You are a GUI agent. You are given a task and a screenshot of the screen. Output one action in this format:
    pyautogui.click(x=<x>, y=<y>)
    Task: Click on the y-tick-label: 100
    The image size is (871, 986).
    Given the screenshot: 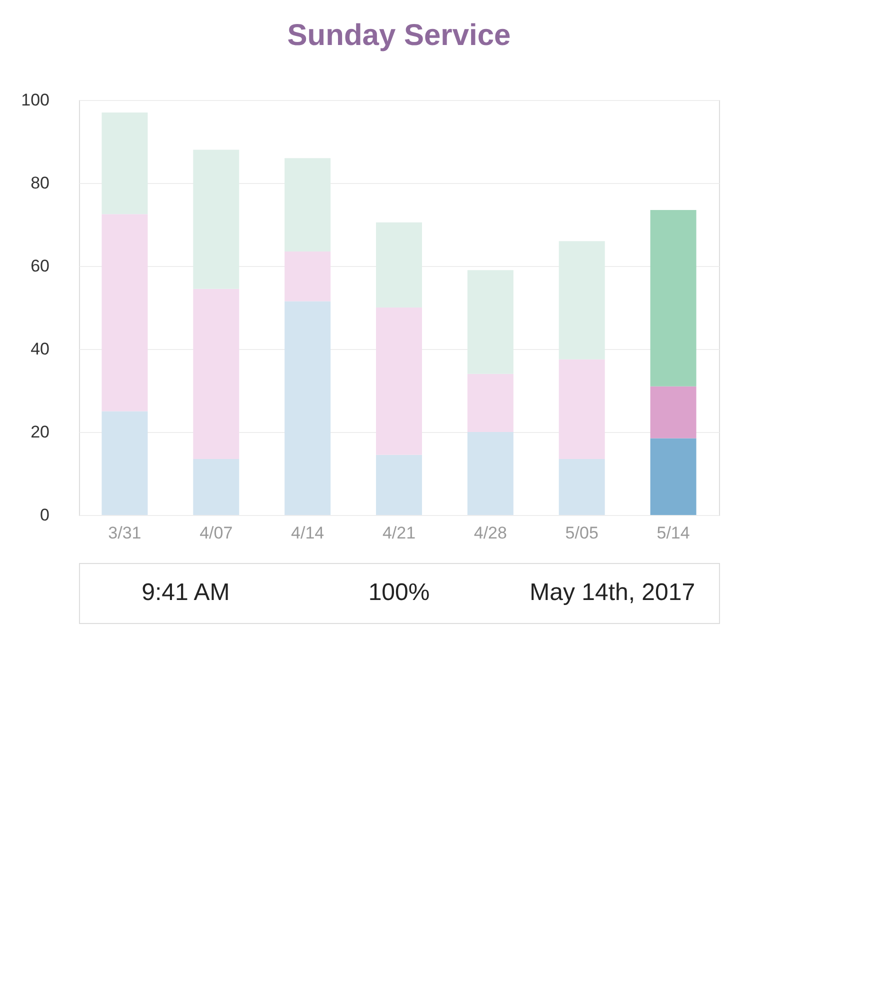 What is the action you would take?
    pyautogui.click(x=35, y=100)
    